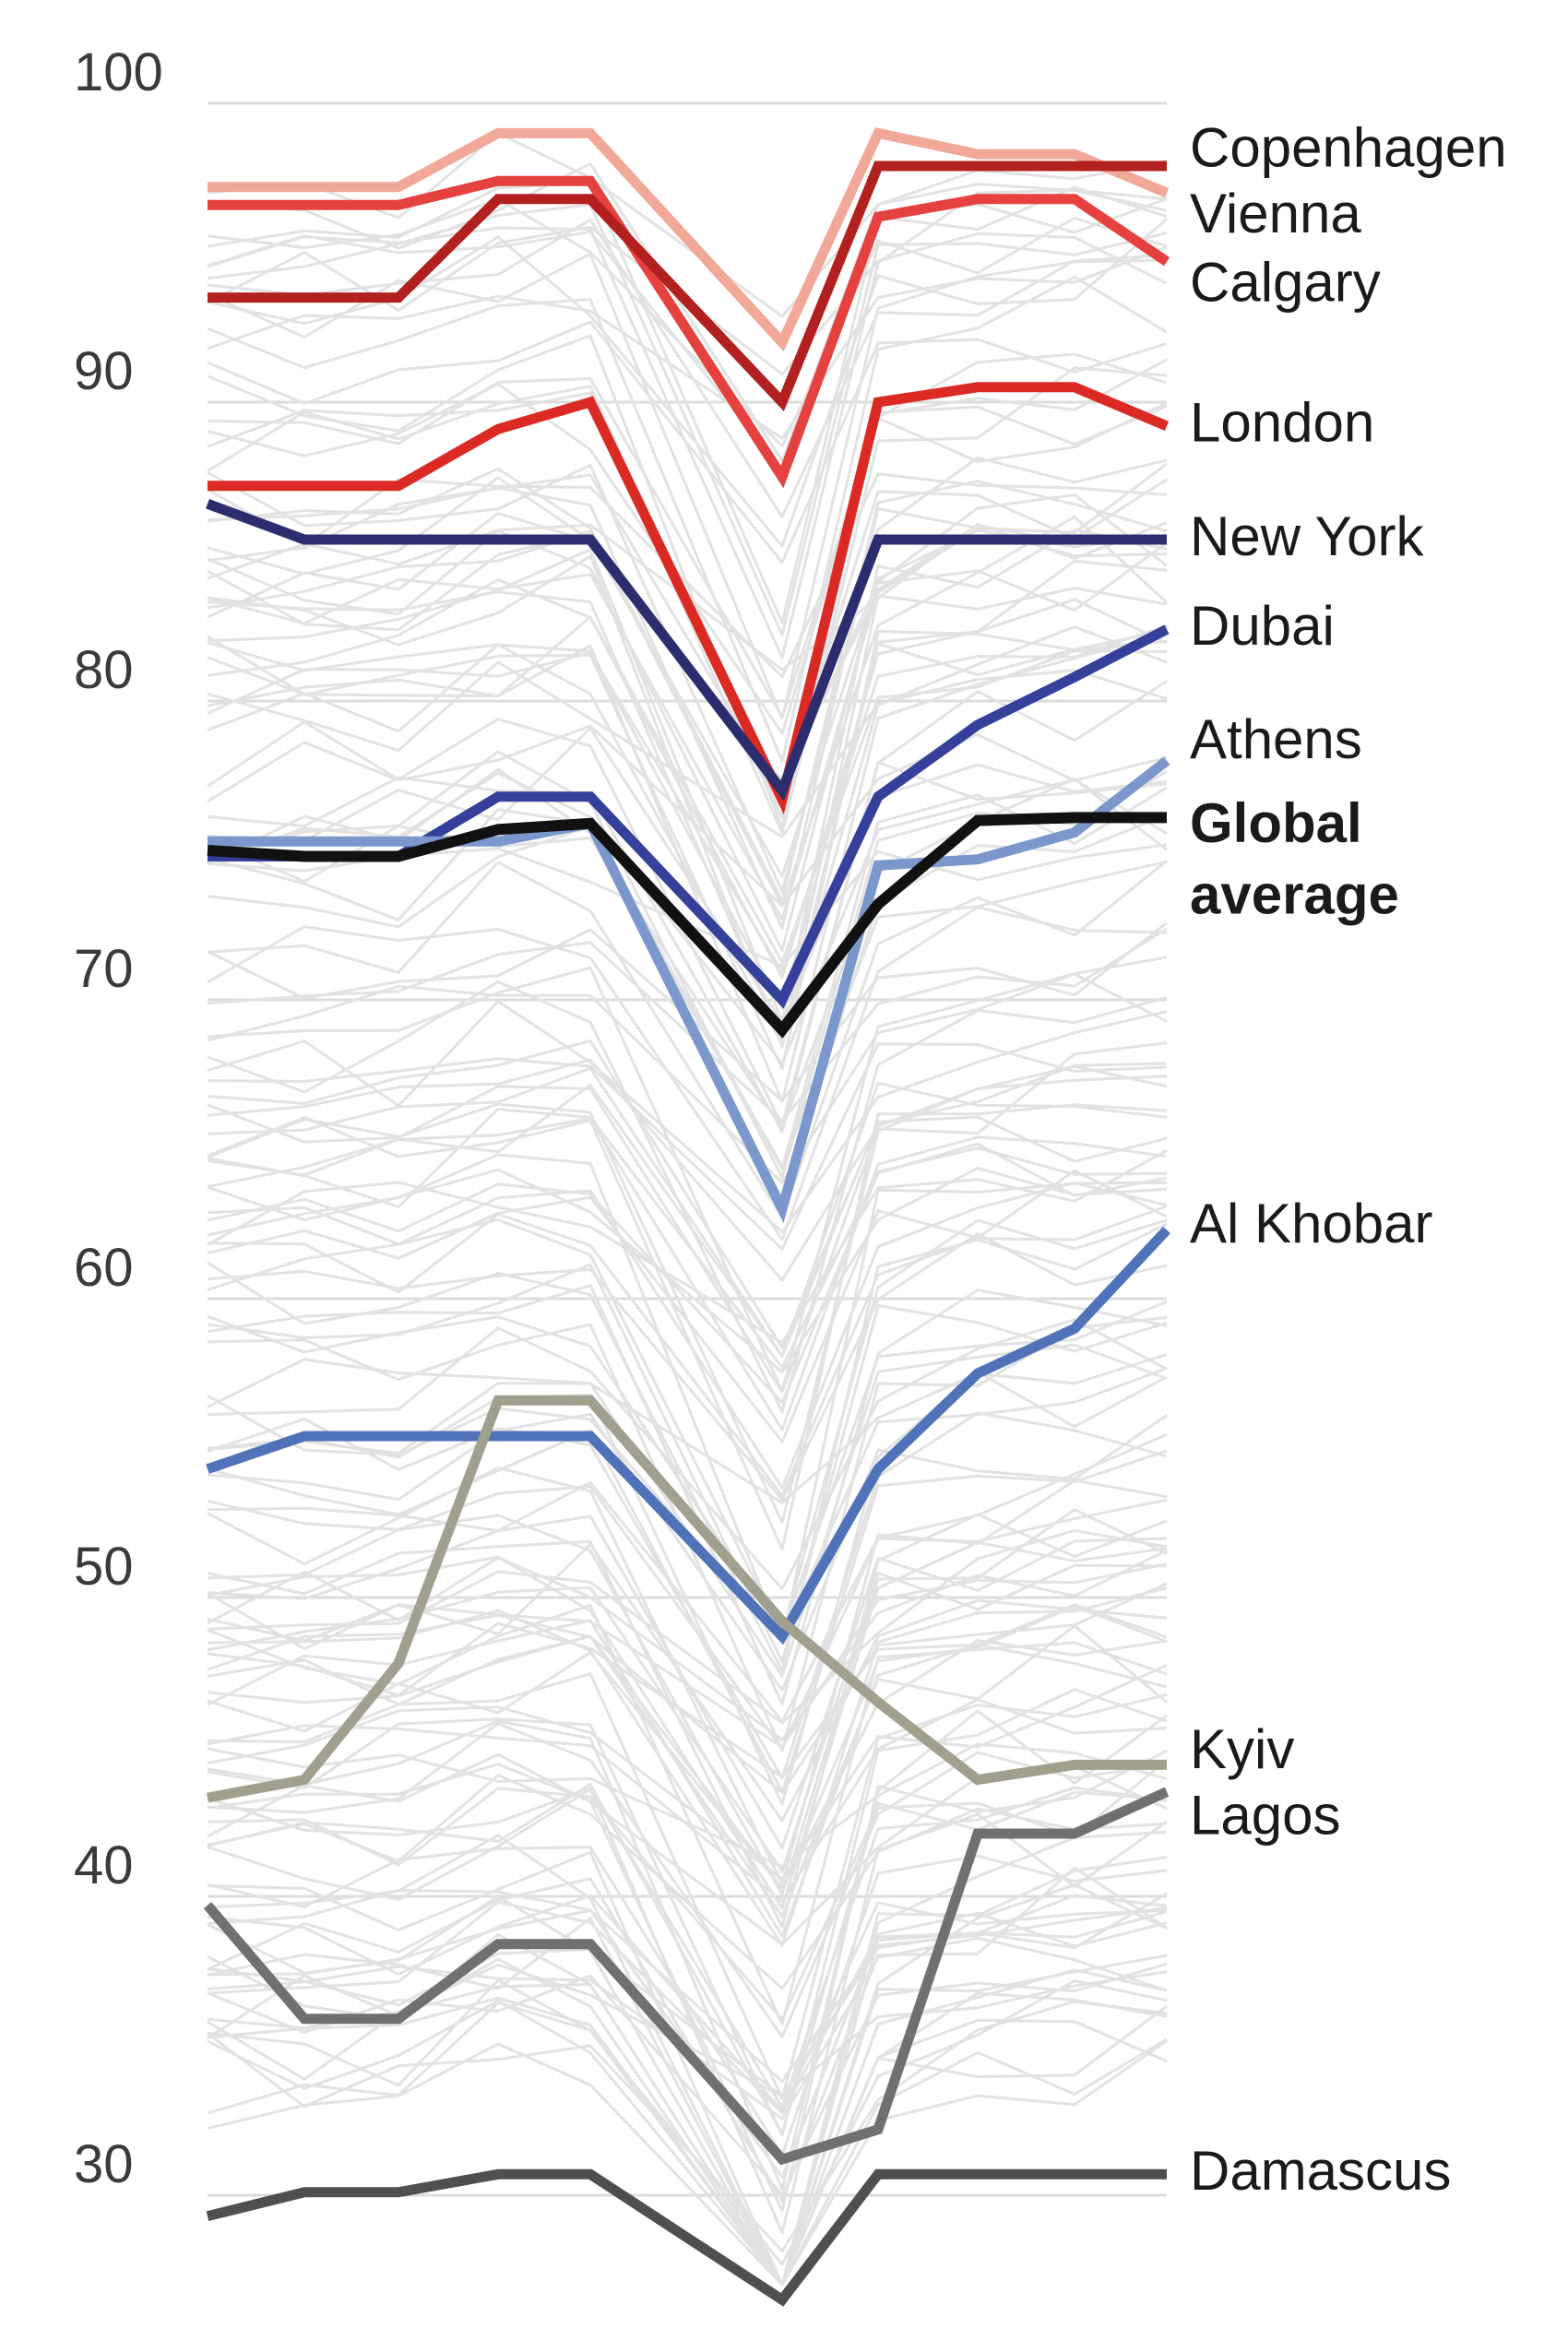 This screenshot has height=2352, width=1568. I want to click on series-line-london, so click(689, 598).